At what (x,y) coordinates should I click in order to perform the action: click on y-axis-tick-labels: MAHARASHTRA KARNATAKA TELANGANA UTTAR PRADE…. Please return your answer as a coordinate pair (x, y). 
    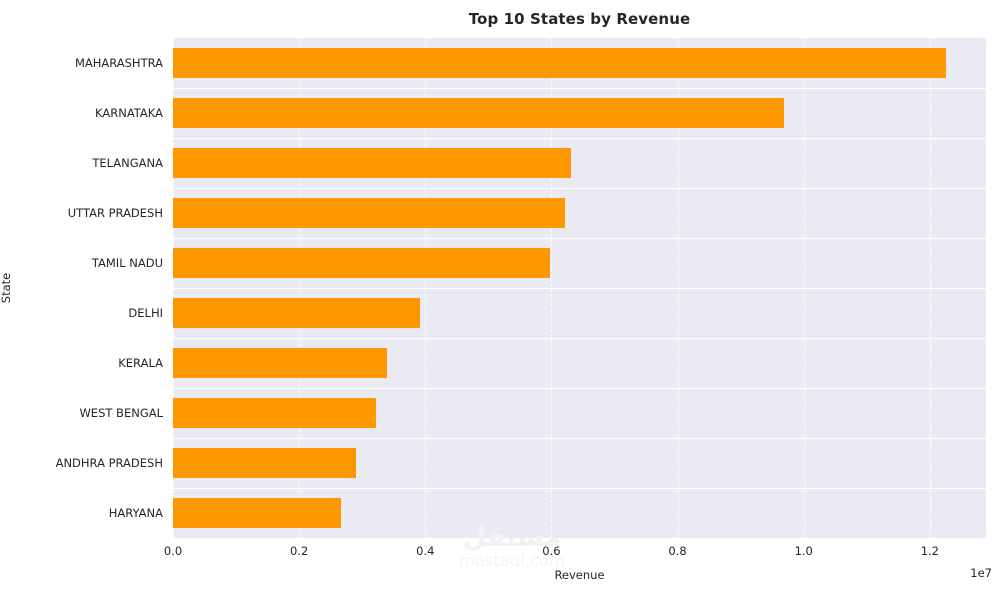
    Looking at the image, I should click on (86, 288).